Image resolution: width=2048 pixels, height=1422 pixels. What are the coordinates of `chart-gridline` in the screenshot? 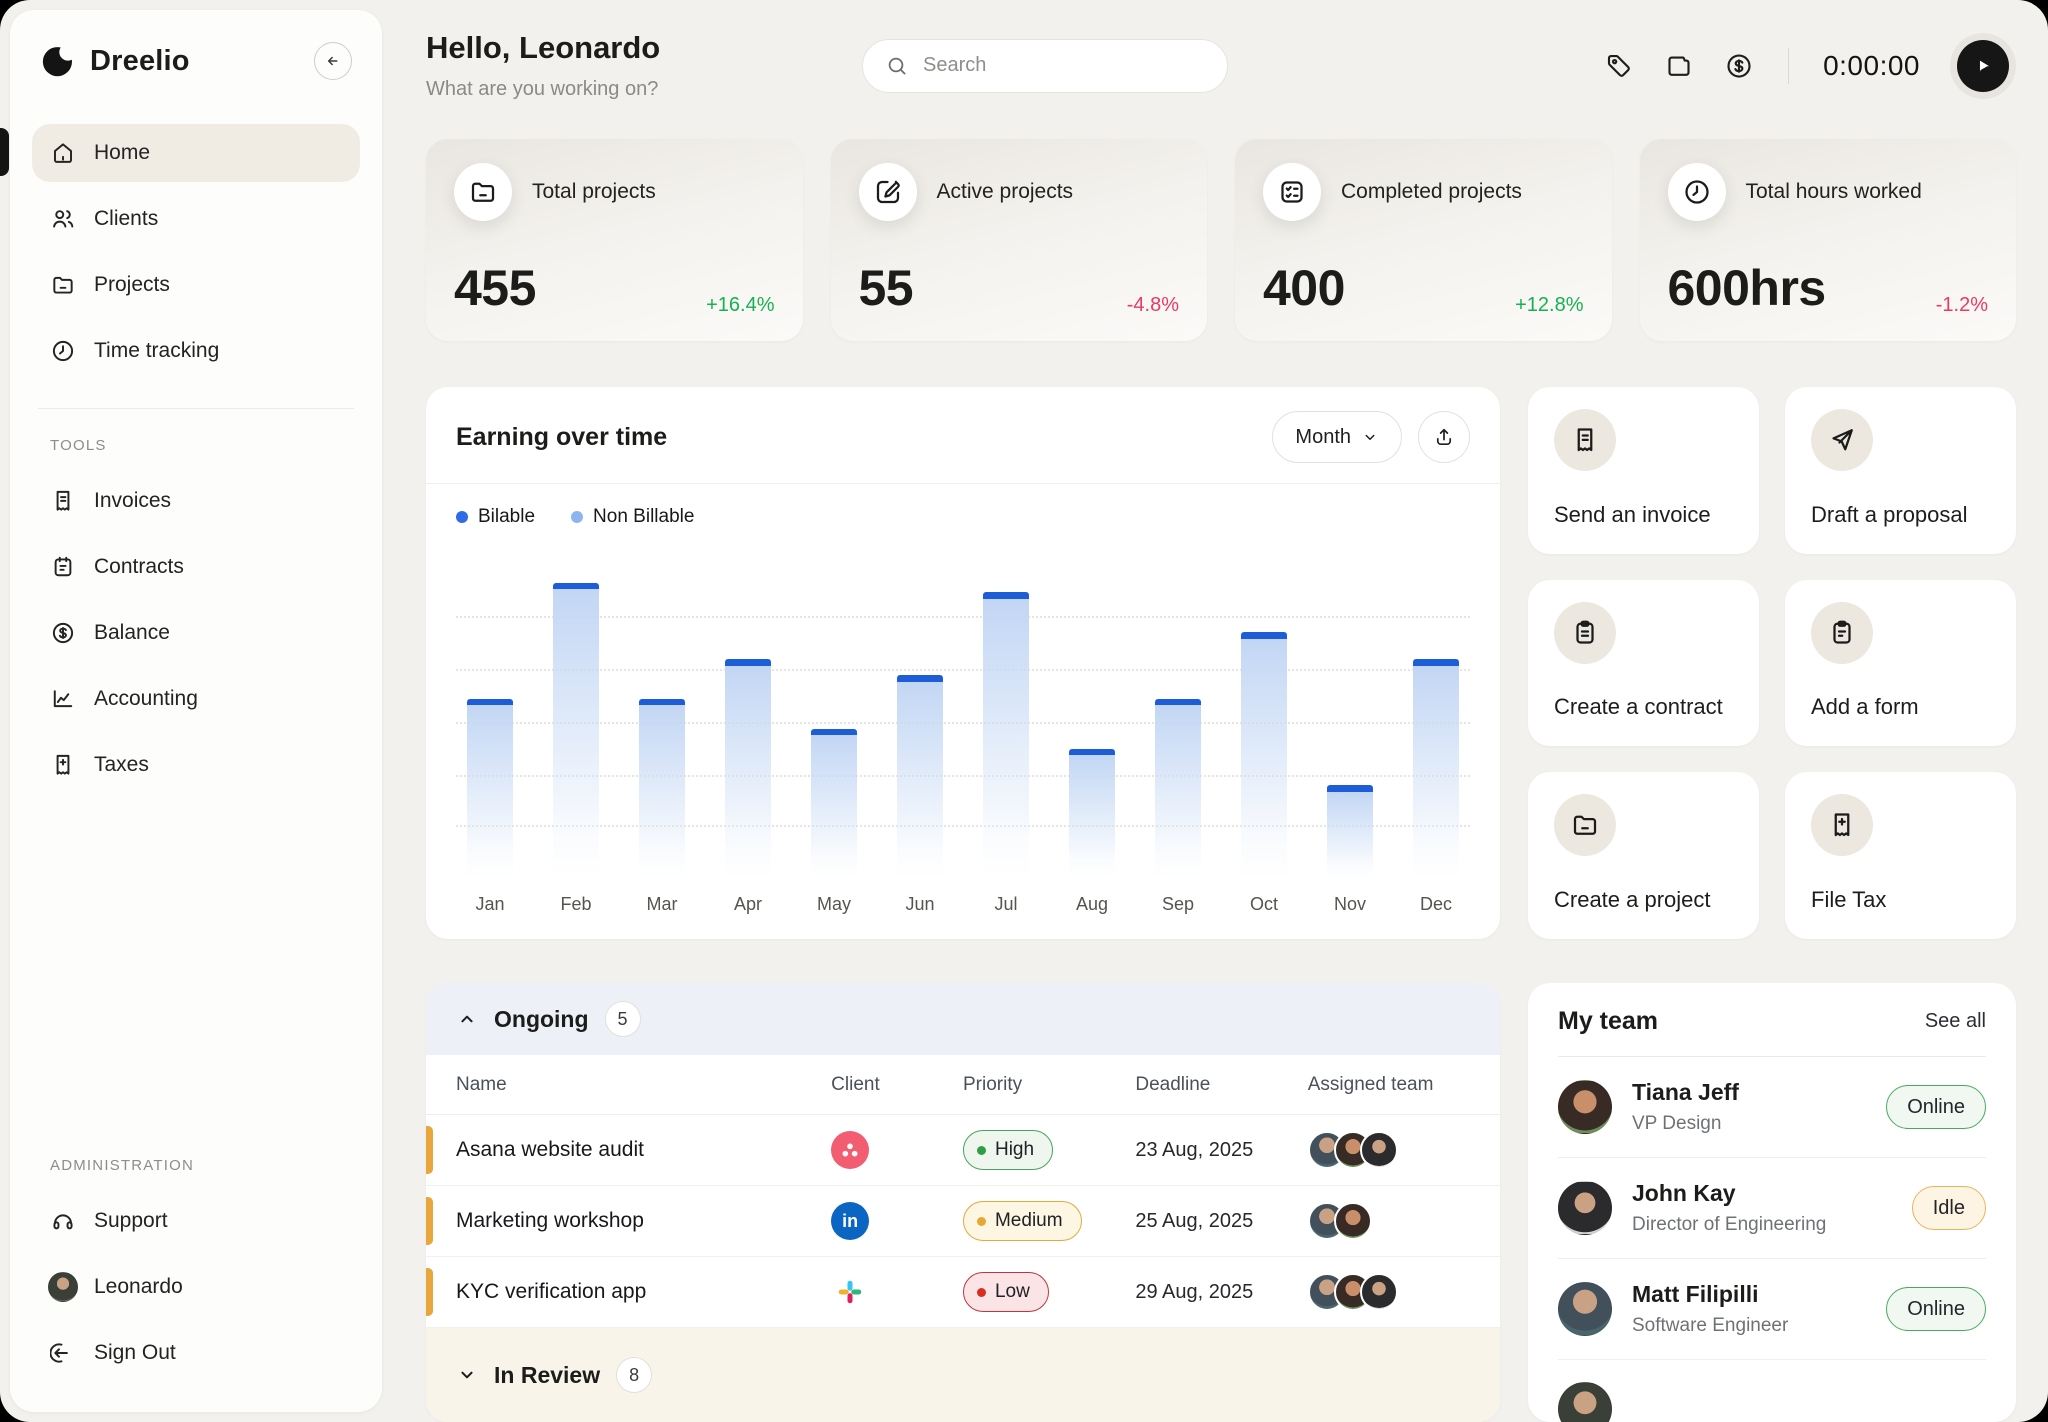 It's located at (963, 722).